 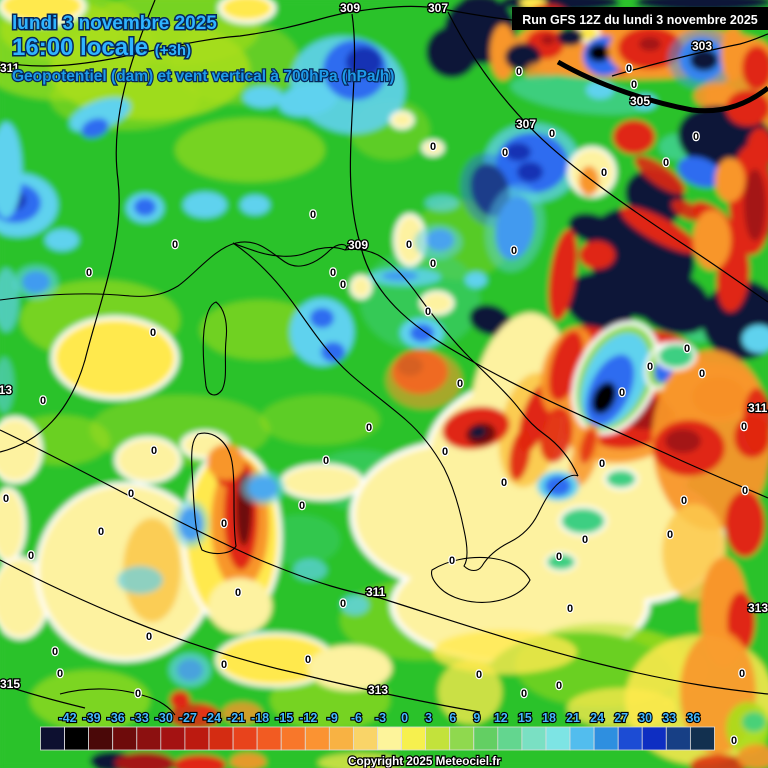 I want to click on svg-text: 21, so click(x=573, y=718).